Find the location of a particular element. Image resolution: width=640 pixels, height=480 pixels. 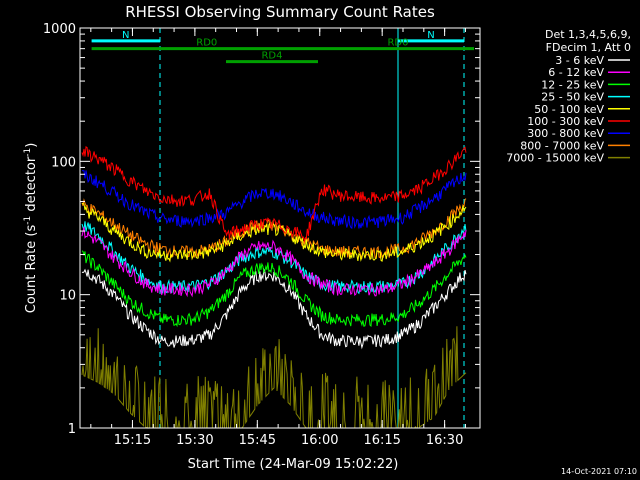

flag-label-3: RD4 is located at coordinates (271, 56).